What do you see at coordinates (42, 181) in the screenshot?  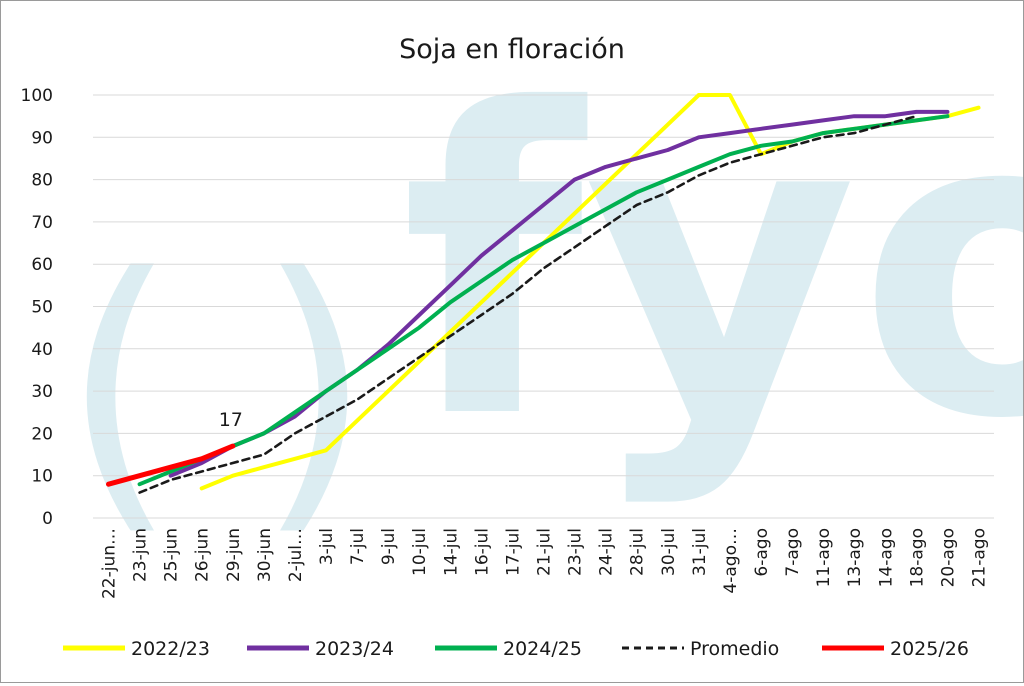 I see `y-tick-label: 80` at bounding box center [42, 181].